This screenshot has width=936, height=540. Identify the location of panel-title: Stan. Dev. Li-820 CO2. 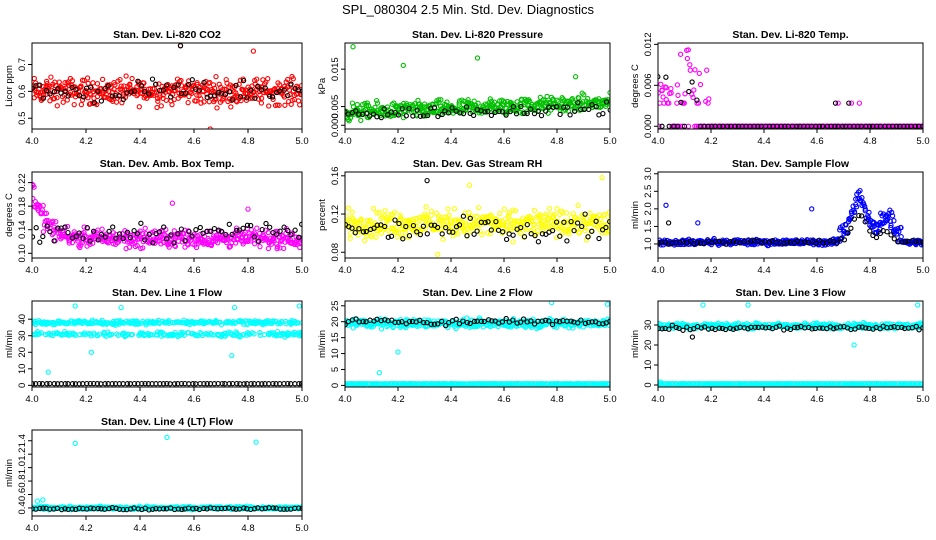
(167, 35).